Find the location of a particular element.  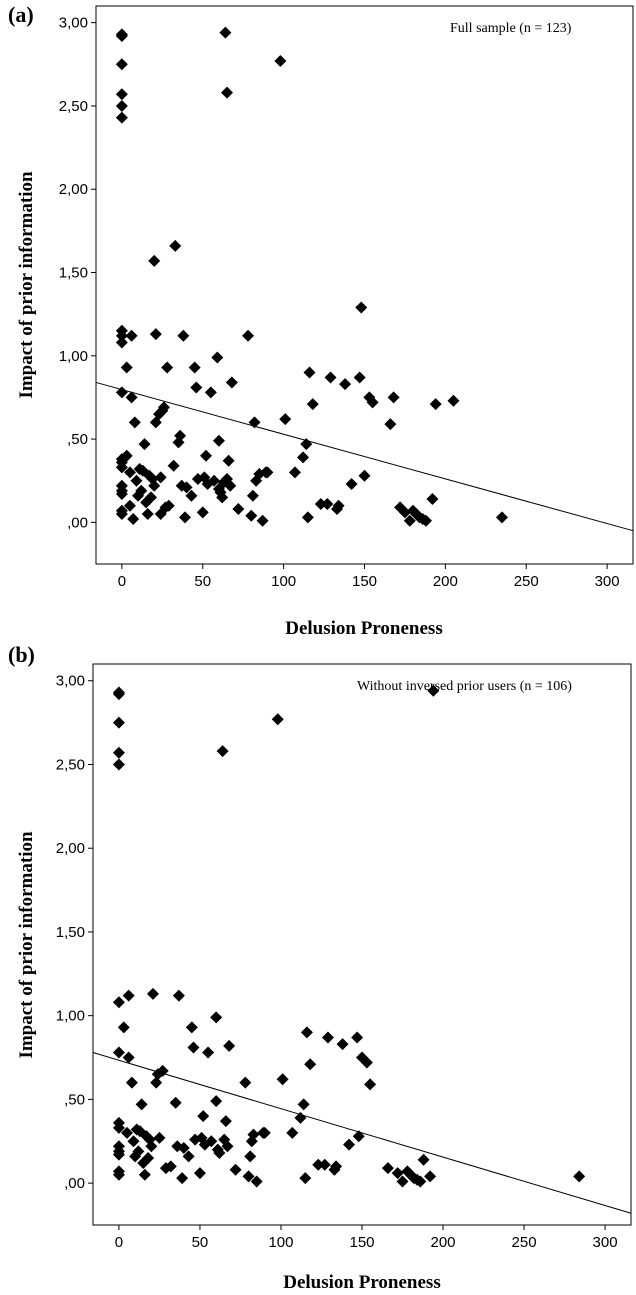

y-axis-title: Impact of prior information is located at coordinates (26, 285).